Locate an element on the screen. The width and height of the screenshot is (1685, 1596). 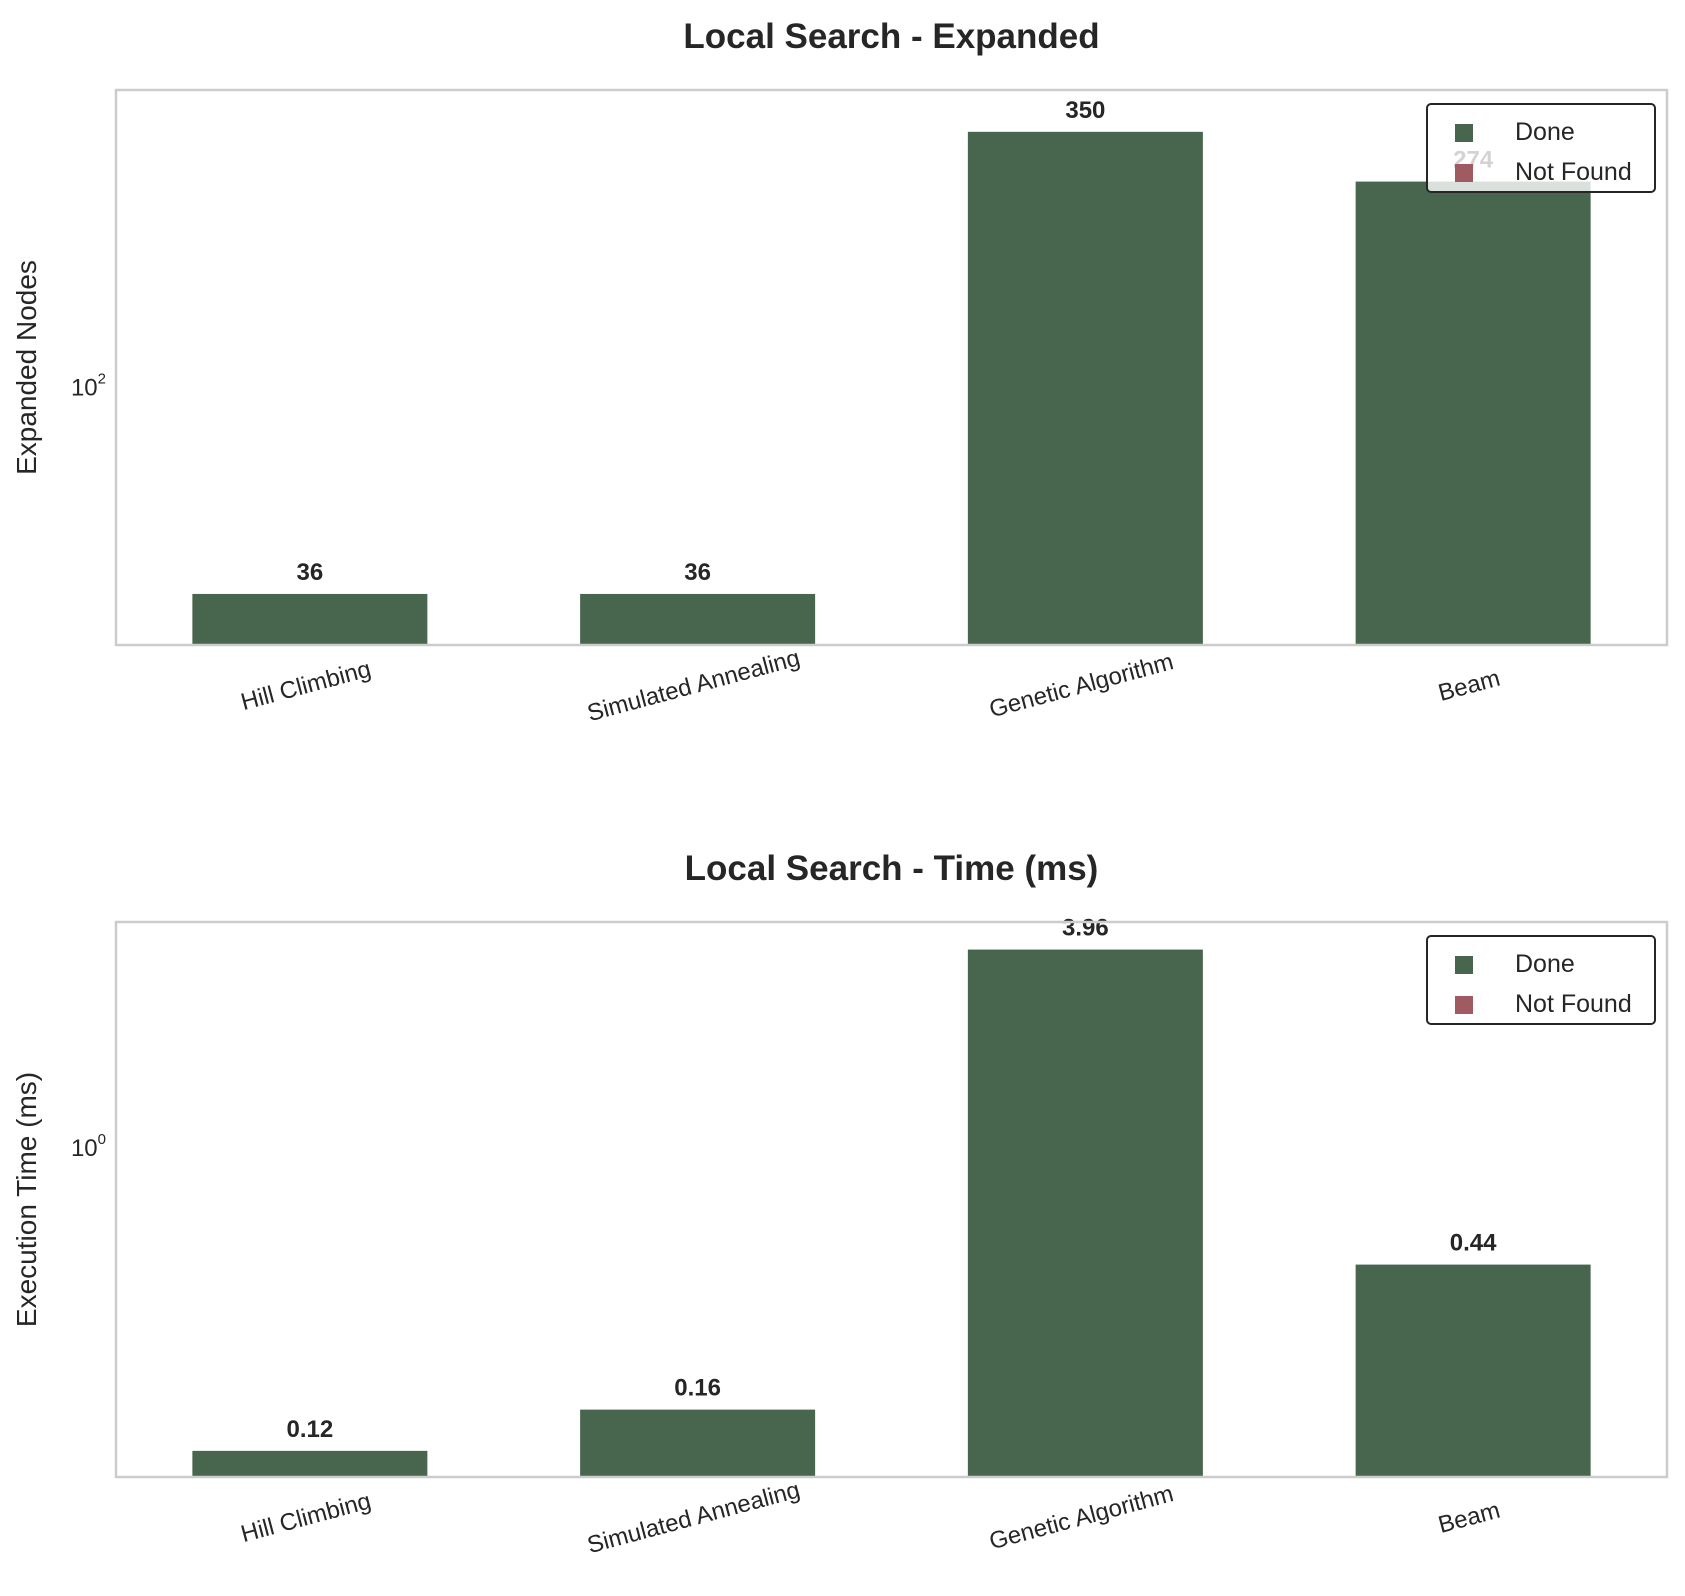
bar-value-label: 350 is located at coordinates (1085, 110).